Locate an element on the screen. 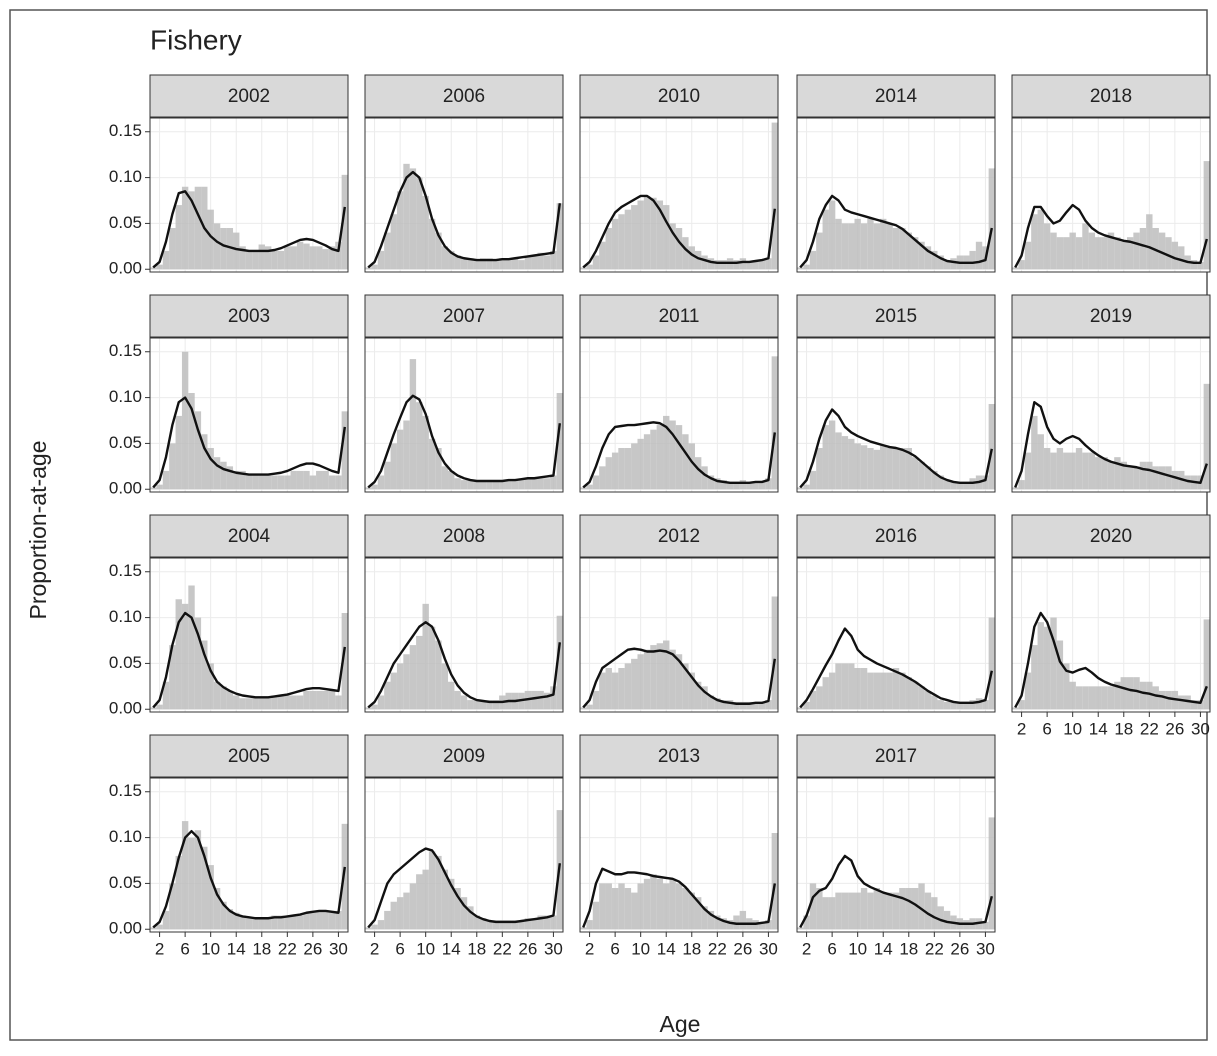  strip is located at coordinates (896, 316).